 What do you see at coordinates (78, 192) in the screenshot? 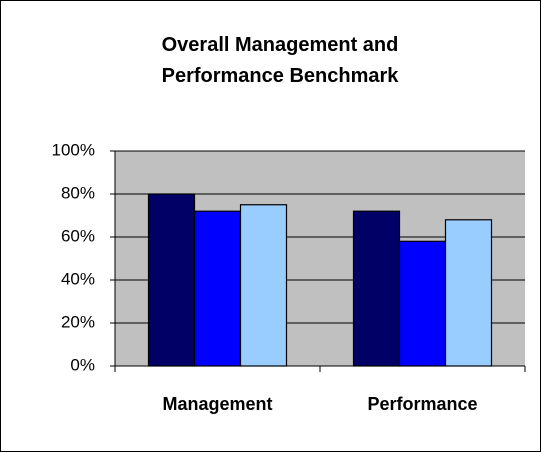
I see `y-tick-label: 80%` at bounding box center [78, 192].